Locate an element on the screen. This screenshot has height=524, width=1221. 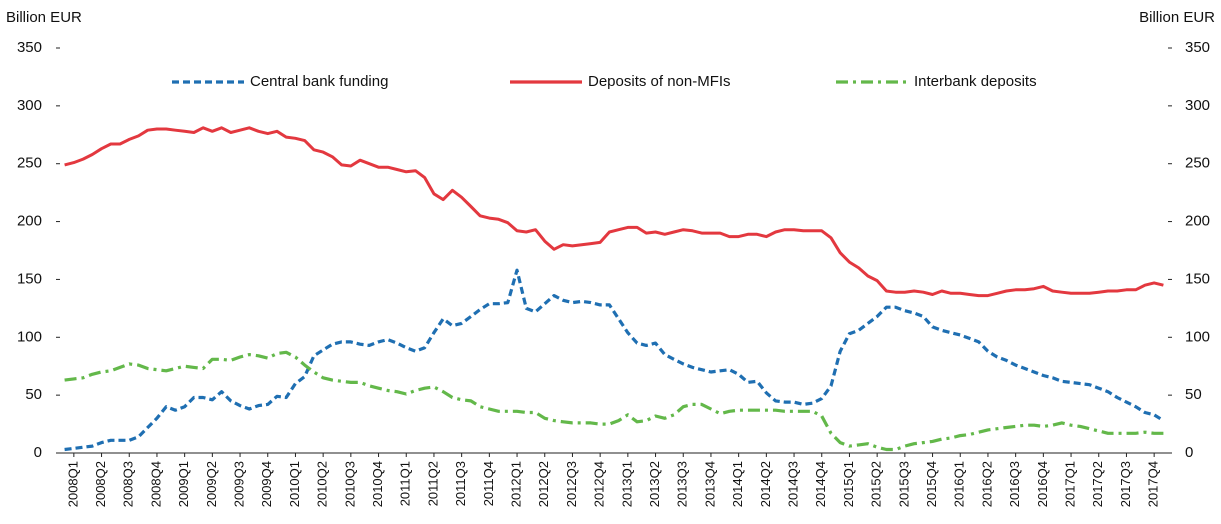
y-tick-label: 100 is located at coordinates (29, 336).